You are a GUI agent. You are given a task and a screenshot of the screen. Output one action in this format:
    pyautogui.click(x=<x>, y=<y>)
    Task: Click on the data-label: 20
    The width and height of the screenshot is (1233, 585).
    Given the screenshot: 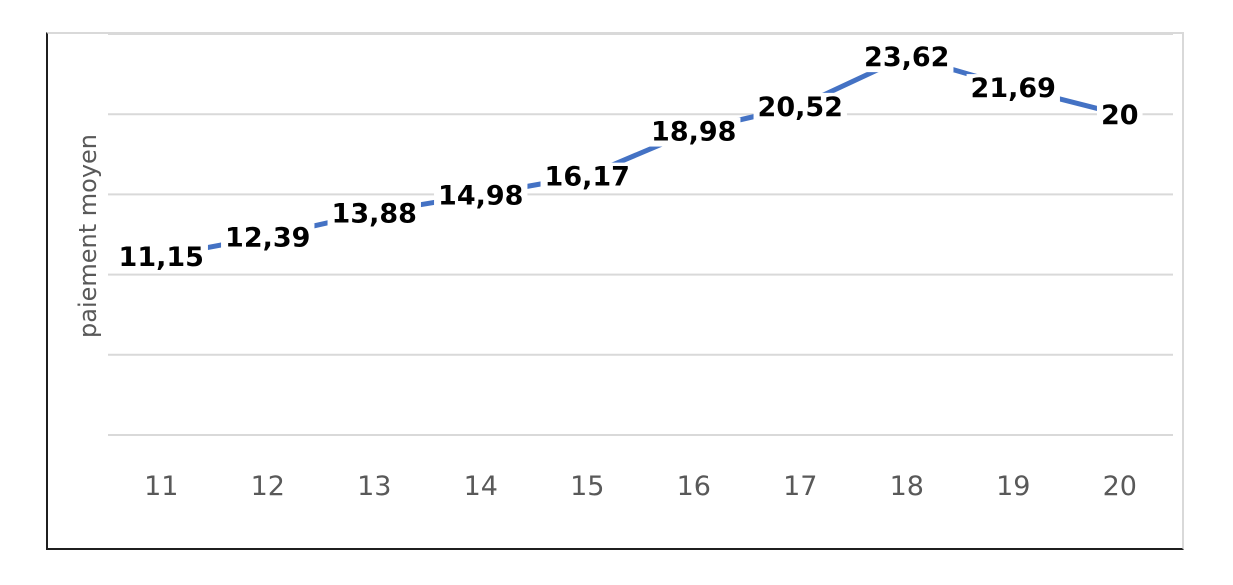 What is the action you would take?
    pyautogui.click(x=1119, y=115)
    